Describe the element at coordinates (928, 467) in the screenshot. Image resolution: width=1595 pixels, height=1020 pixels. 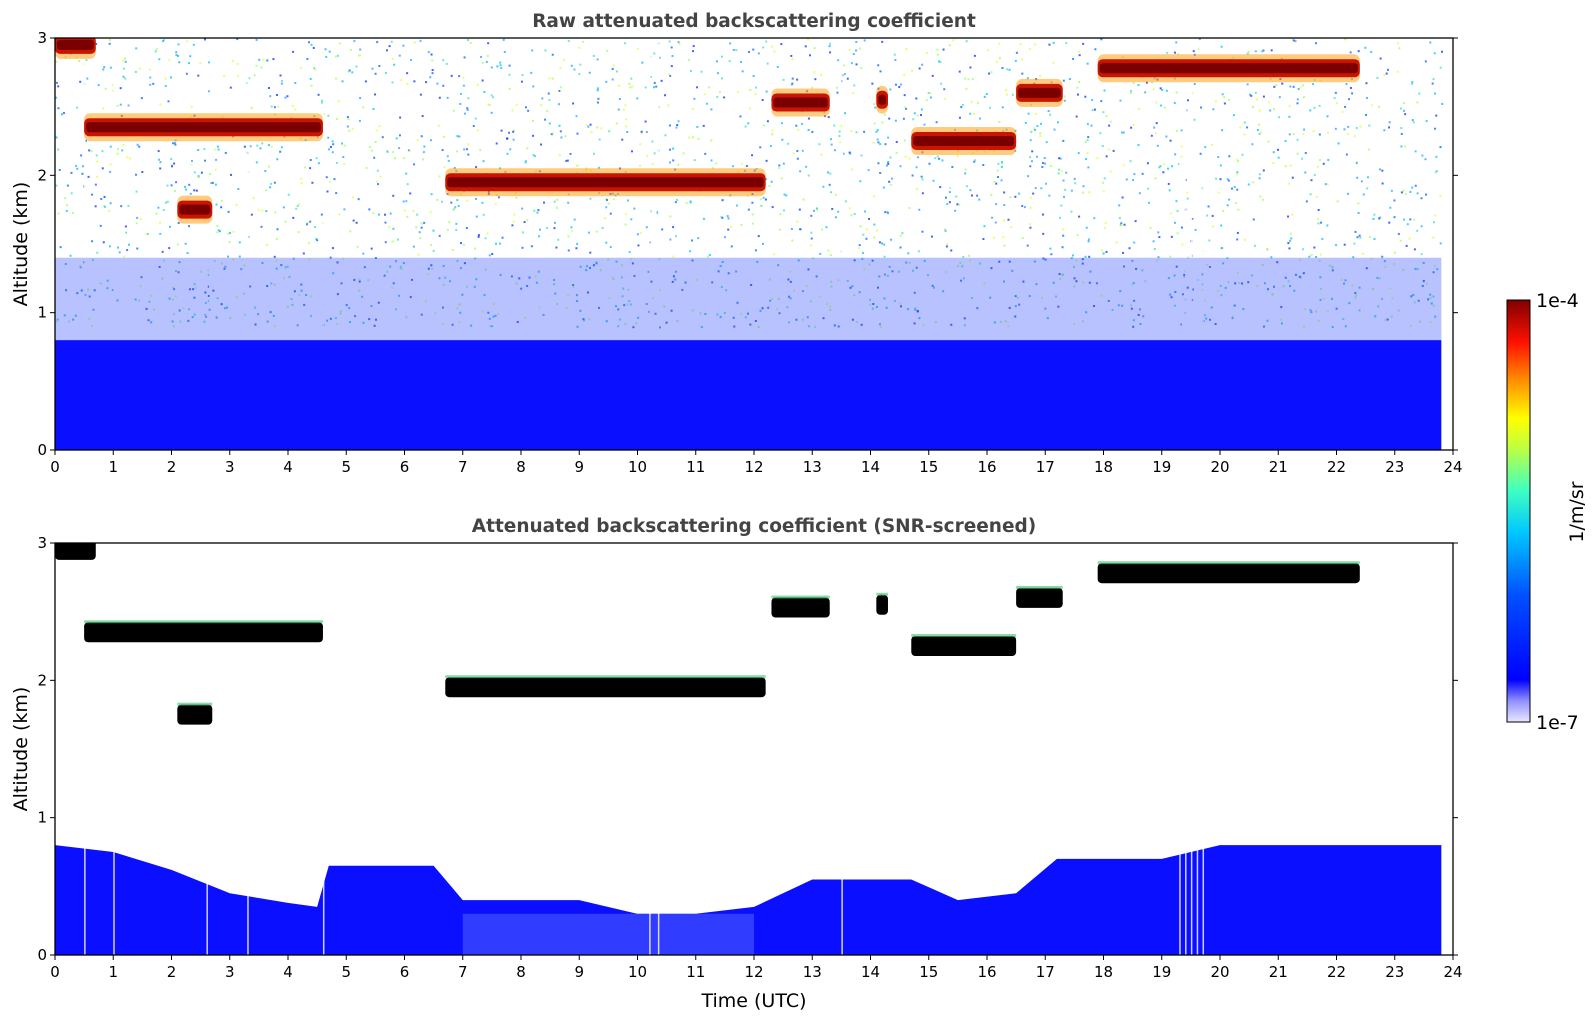
I see `x-tick-label: 15` at that location.